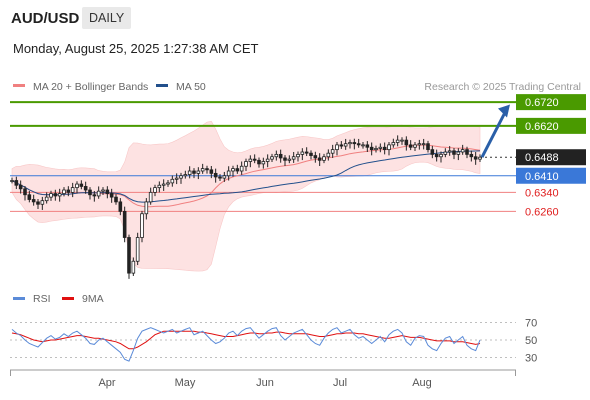  Describe the element at coordinates (494, 133) in the screenshot. I see `forecast-arrow-shaft` at that location.